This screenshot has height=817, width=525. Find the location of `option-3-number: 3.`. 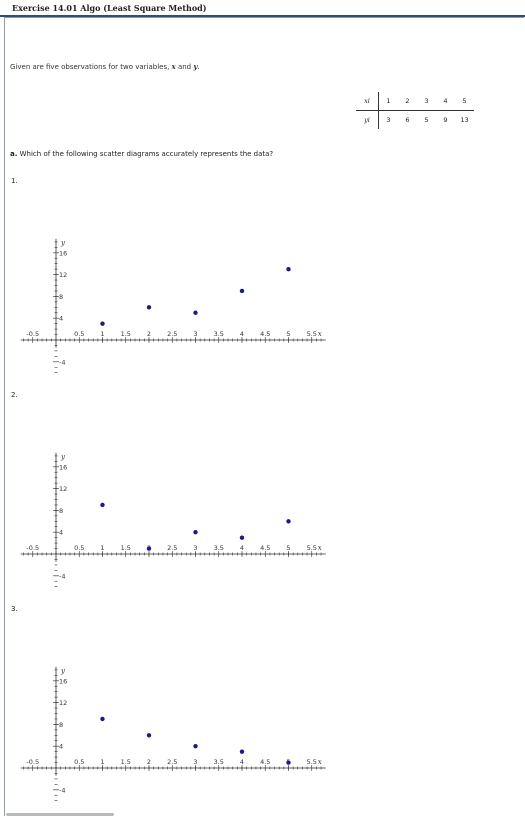

option-3-number: 3. is located at coordinates (14, 609).